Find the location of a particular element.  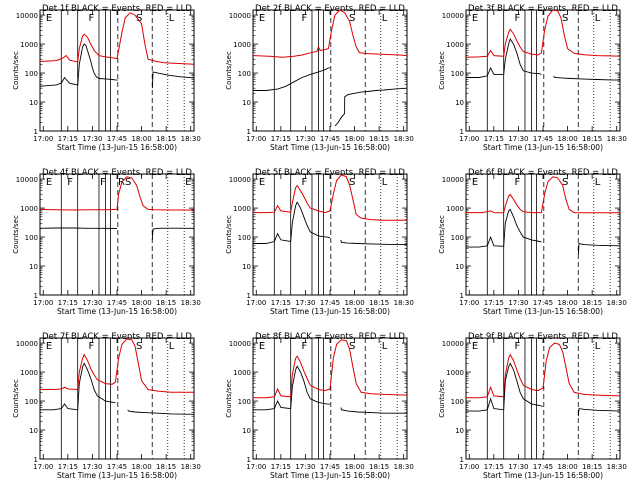

x-tick-label: 17:15 is located at coordinates (281, 303).